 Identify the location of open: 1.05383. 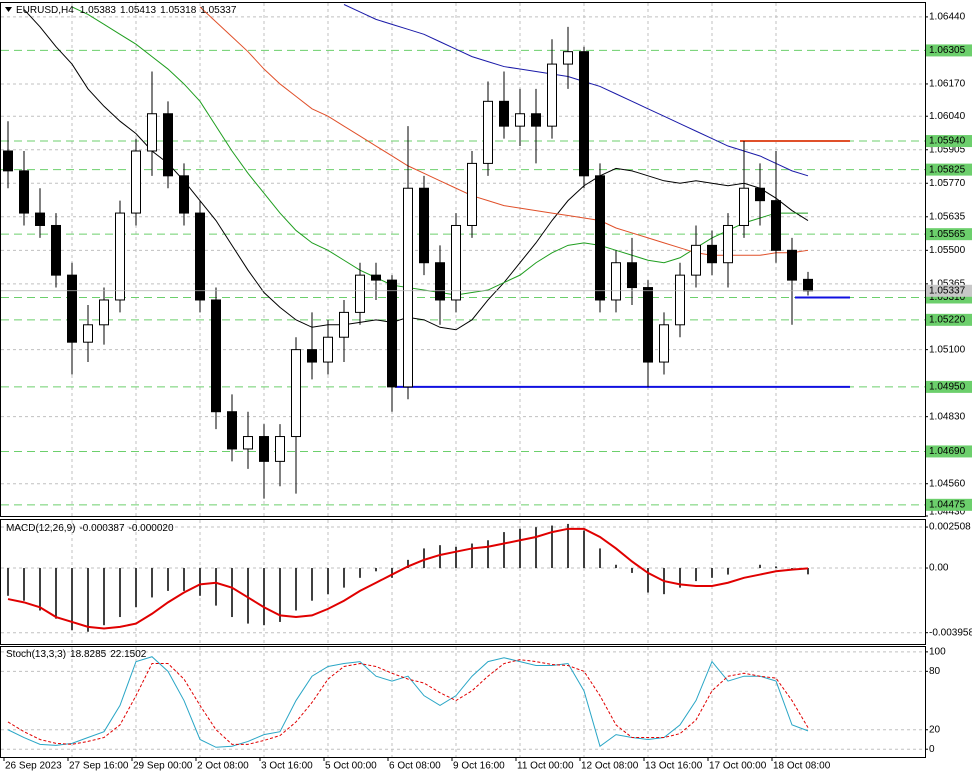
(98, 10).